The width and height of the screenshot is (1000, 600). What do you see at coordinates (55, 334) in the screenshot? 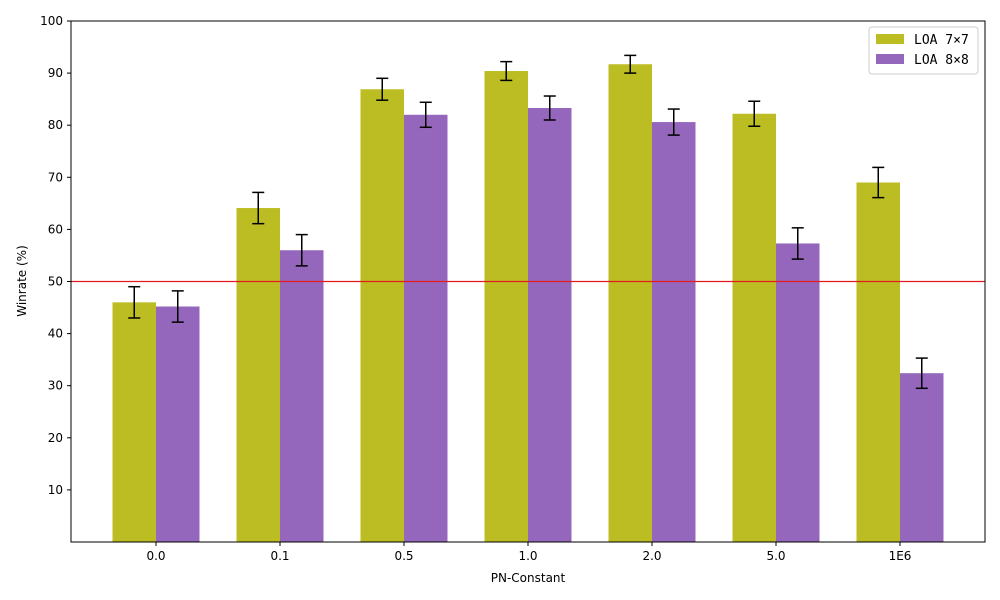
I see `y-tick-label: 40` at bounding box center [55, 334].